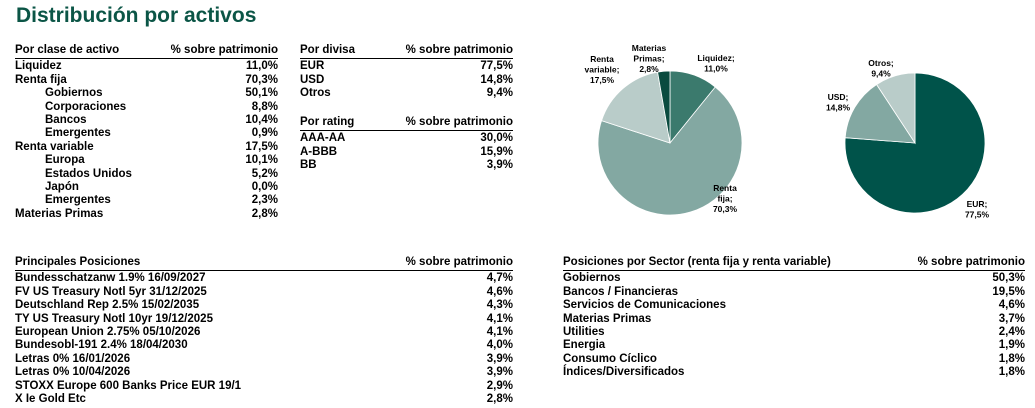 The width and height of the screenshot is (1035, 408). I want to click on table-row: Letras 0% 10/04/2026 3,9%, so click(264, 372).